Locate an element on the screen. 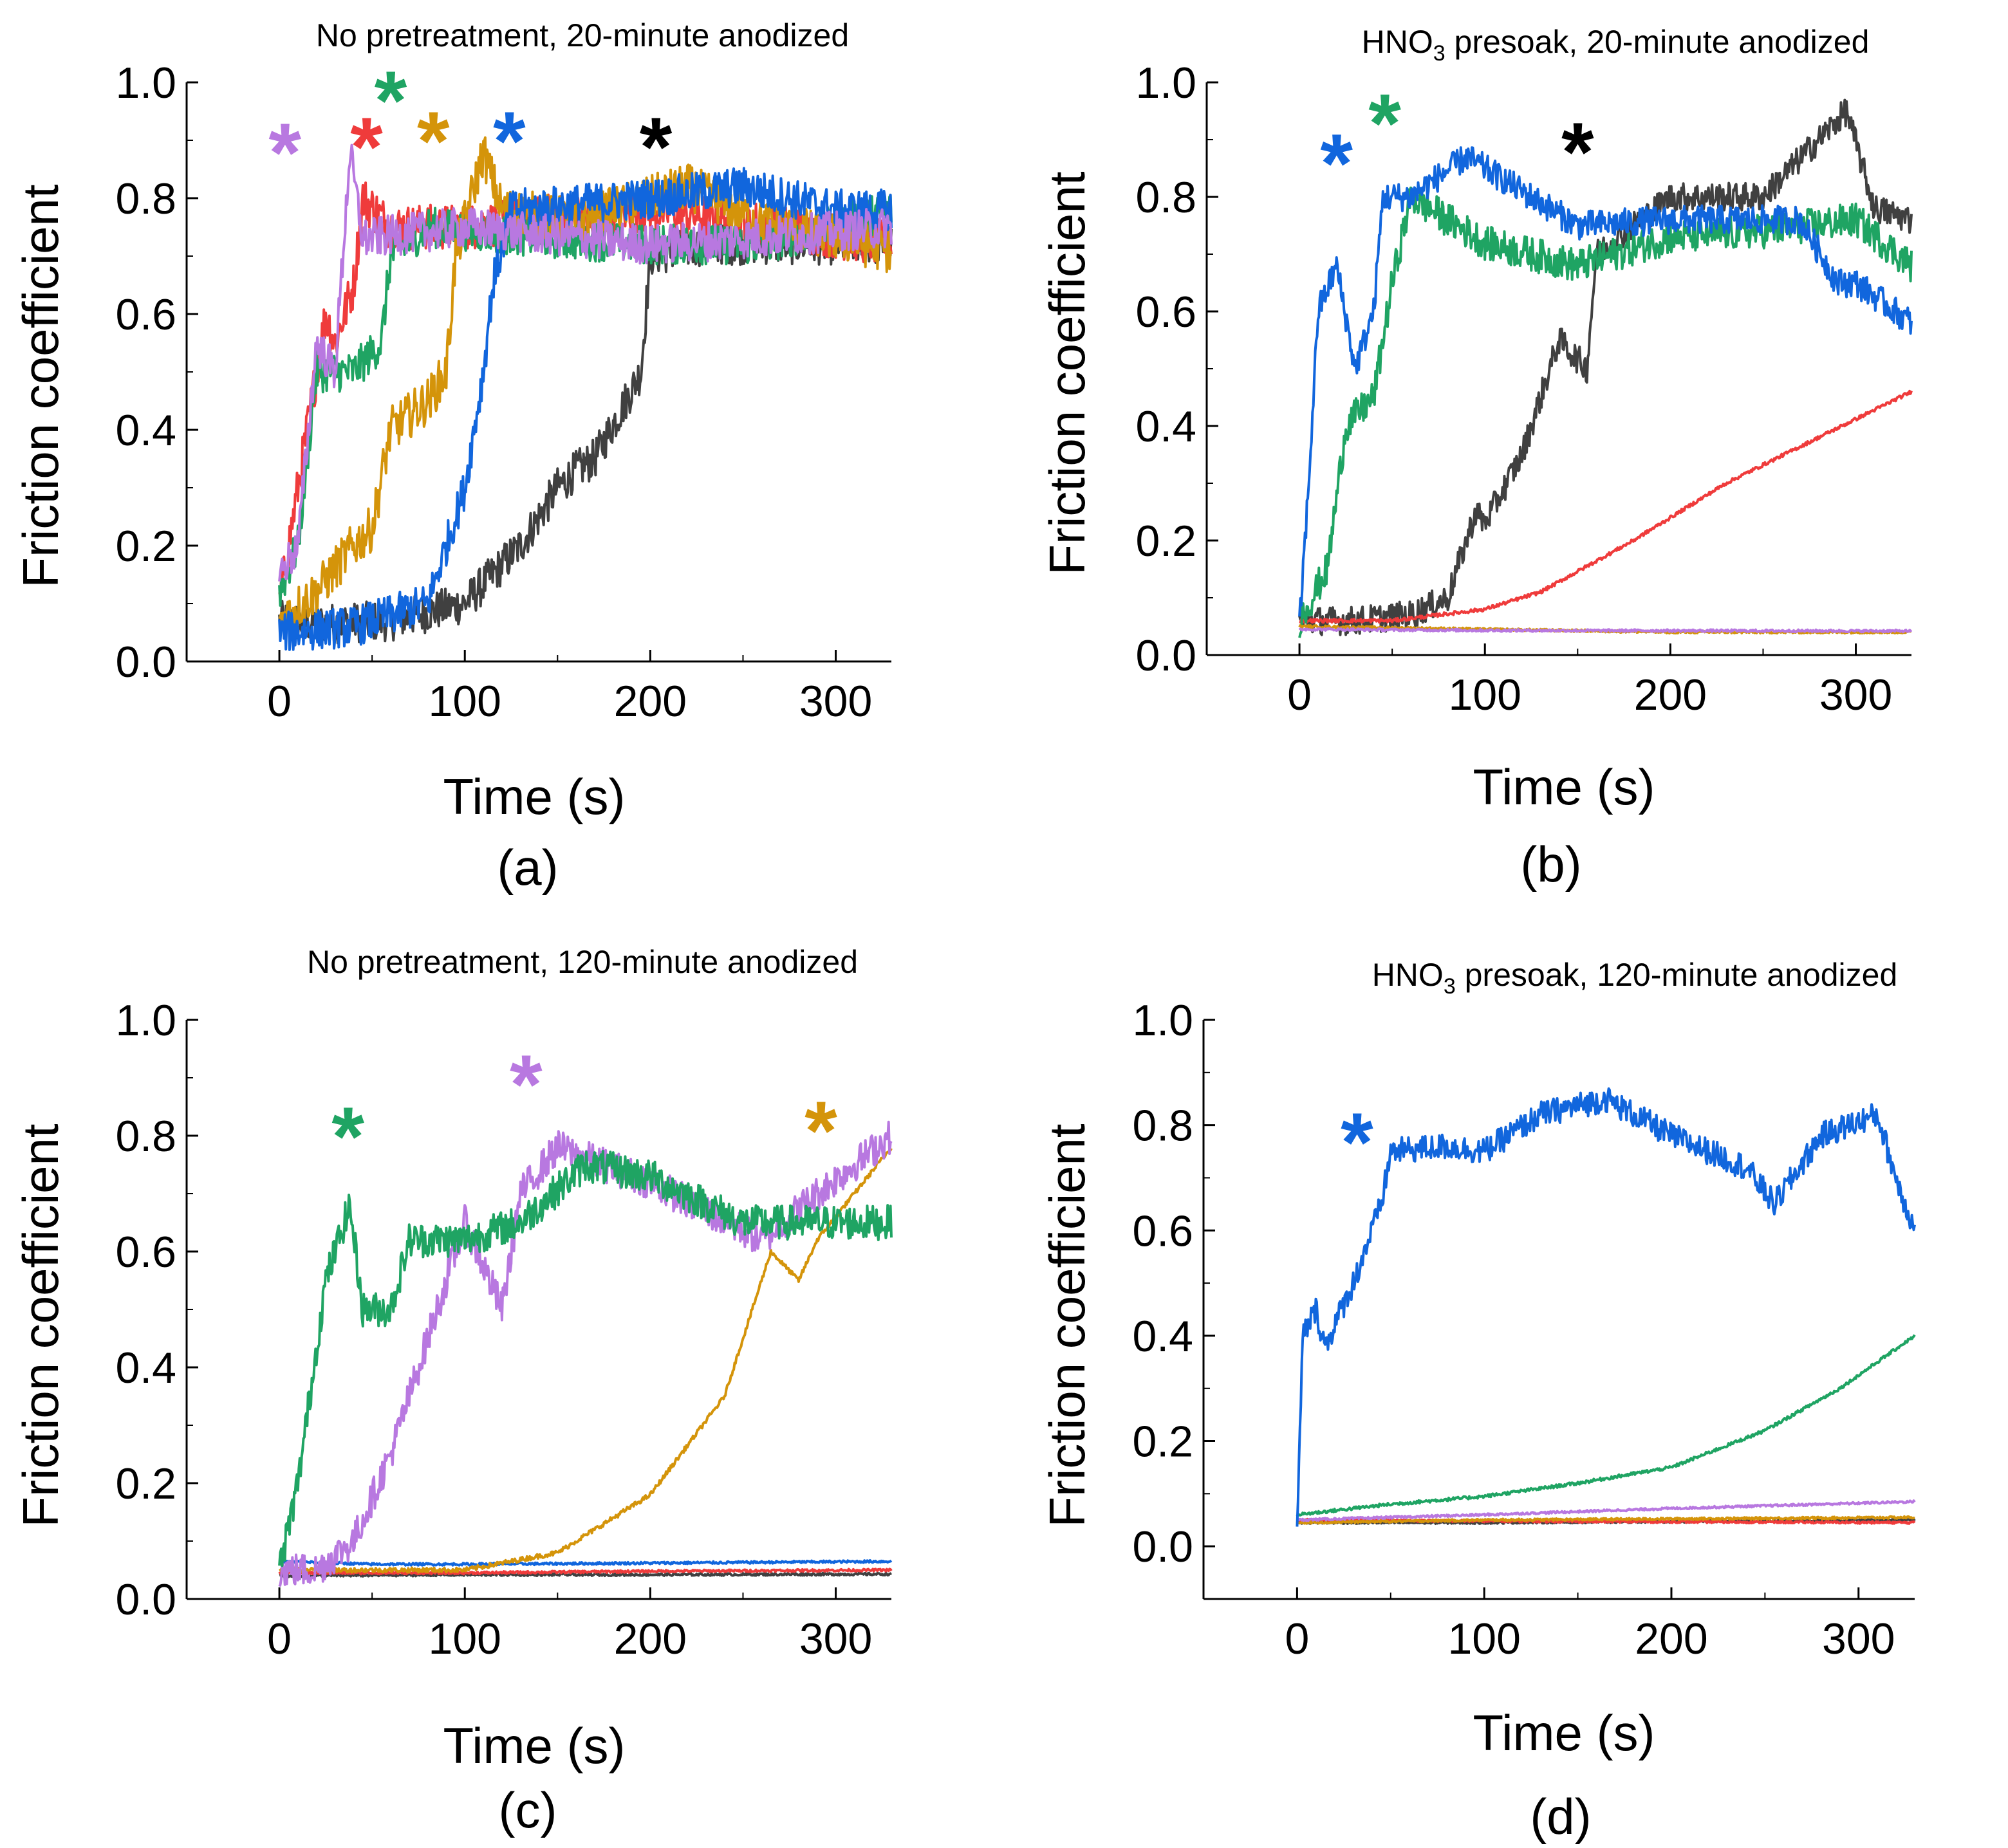 The height and width of the screenshot is (1848, 2008). panel-d-title-sub: 3 is located at coordinates (1450, 987).